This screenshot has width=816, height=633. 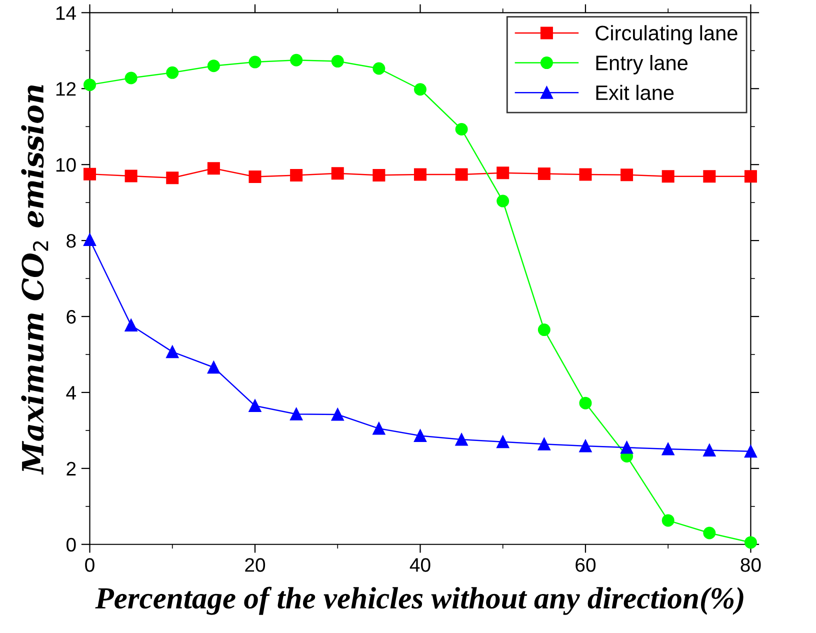 I want to click on legend-label: Circulating lane, so click(x=667, y=35).